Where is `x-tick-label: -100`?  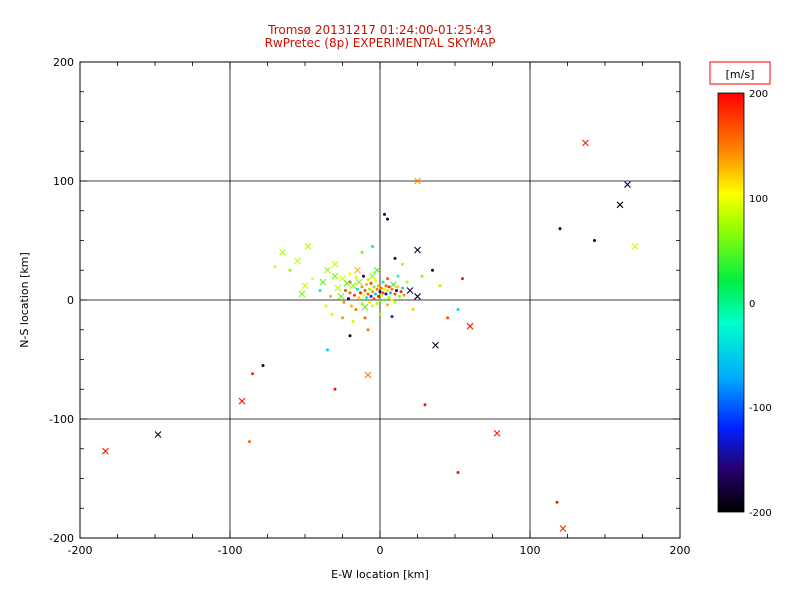 x-tick-label: -100 is located at coordinates (230, 550).